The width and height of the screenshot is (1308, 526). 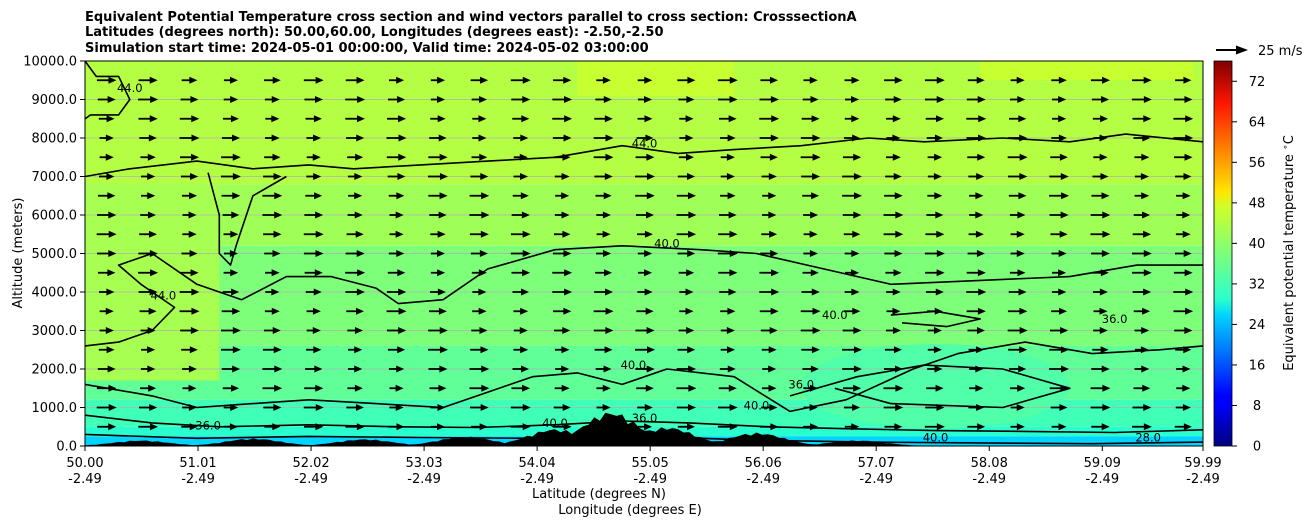 I want to click on x-axis-label-2: Longitude (degrees E), so click(x=630, y=510).